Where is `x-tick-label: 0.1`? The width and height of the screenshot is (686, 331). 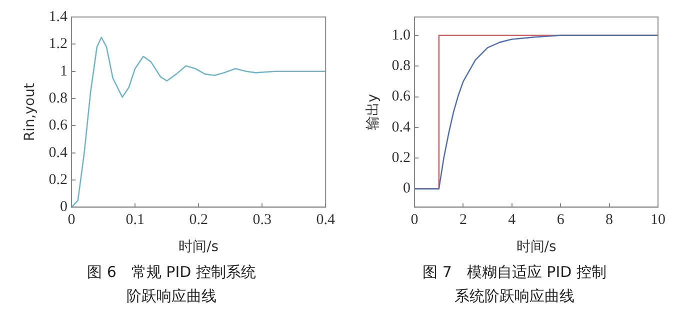
x-tick-label: 0.1 is located at coordinates (135, 220).